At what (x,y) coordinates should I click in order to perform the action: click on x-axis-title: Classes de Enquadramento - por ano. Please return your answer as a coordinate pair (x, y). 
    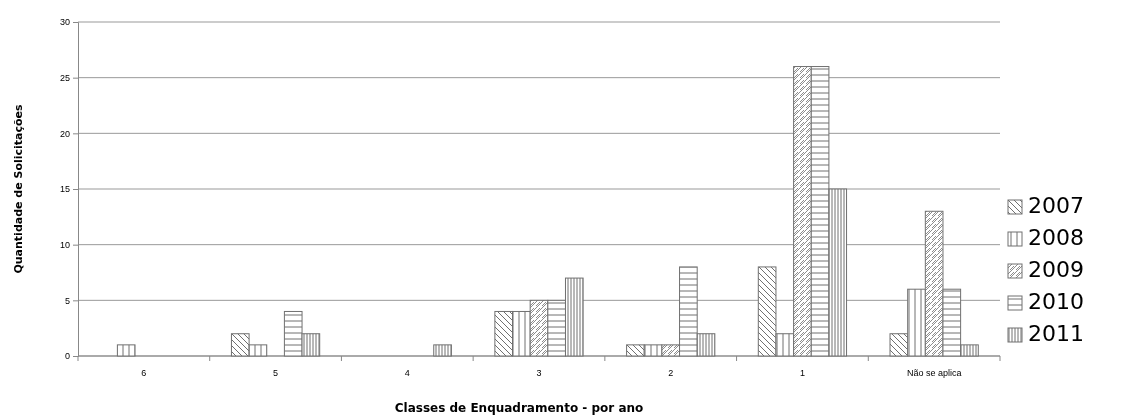
    Looking at the image, I should click on (519, 408).